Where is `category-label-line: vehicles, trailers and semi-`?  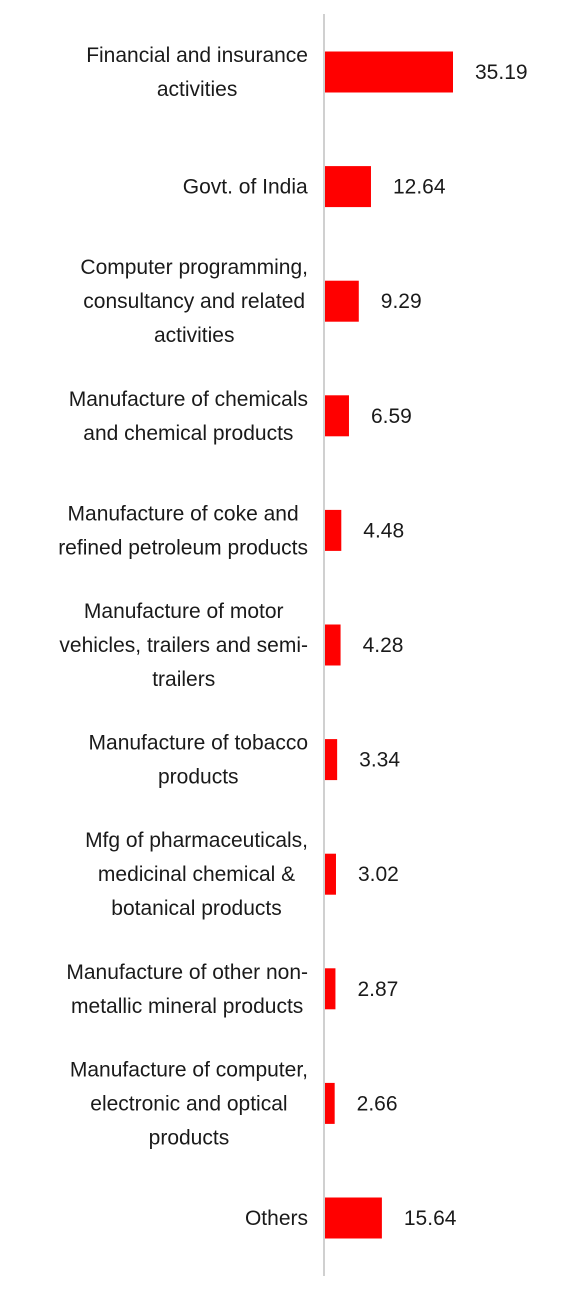
category-label-line: vehicles, trailers and semi- is located at coordinates (183, 645).